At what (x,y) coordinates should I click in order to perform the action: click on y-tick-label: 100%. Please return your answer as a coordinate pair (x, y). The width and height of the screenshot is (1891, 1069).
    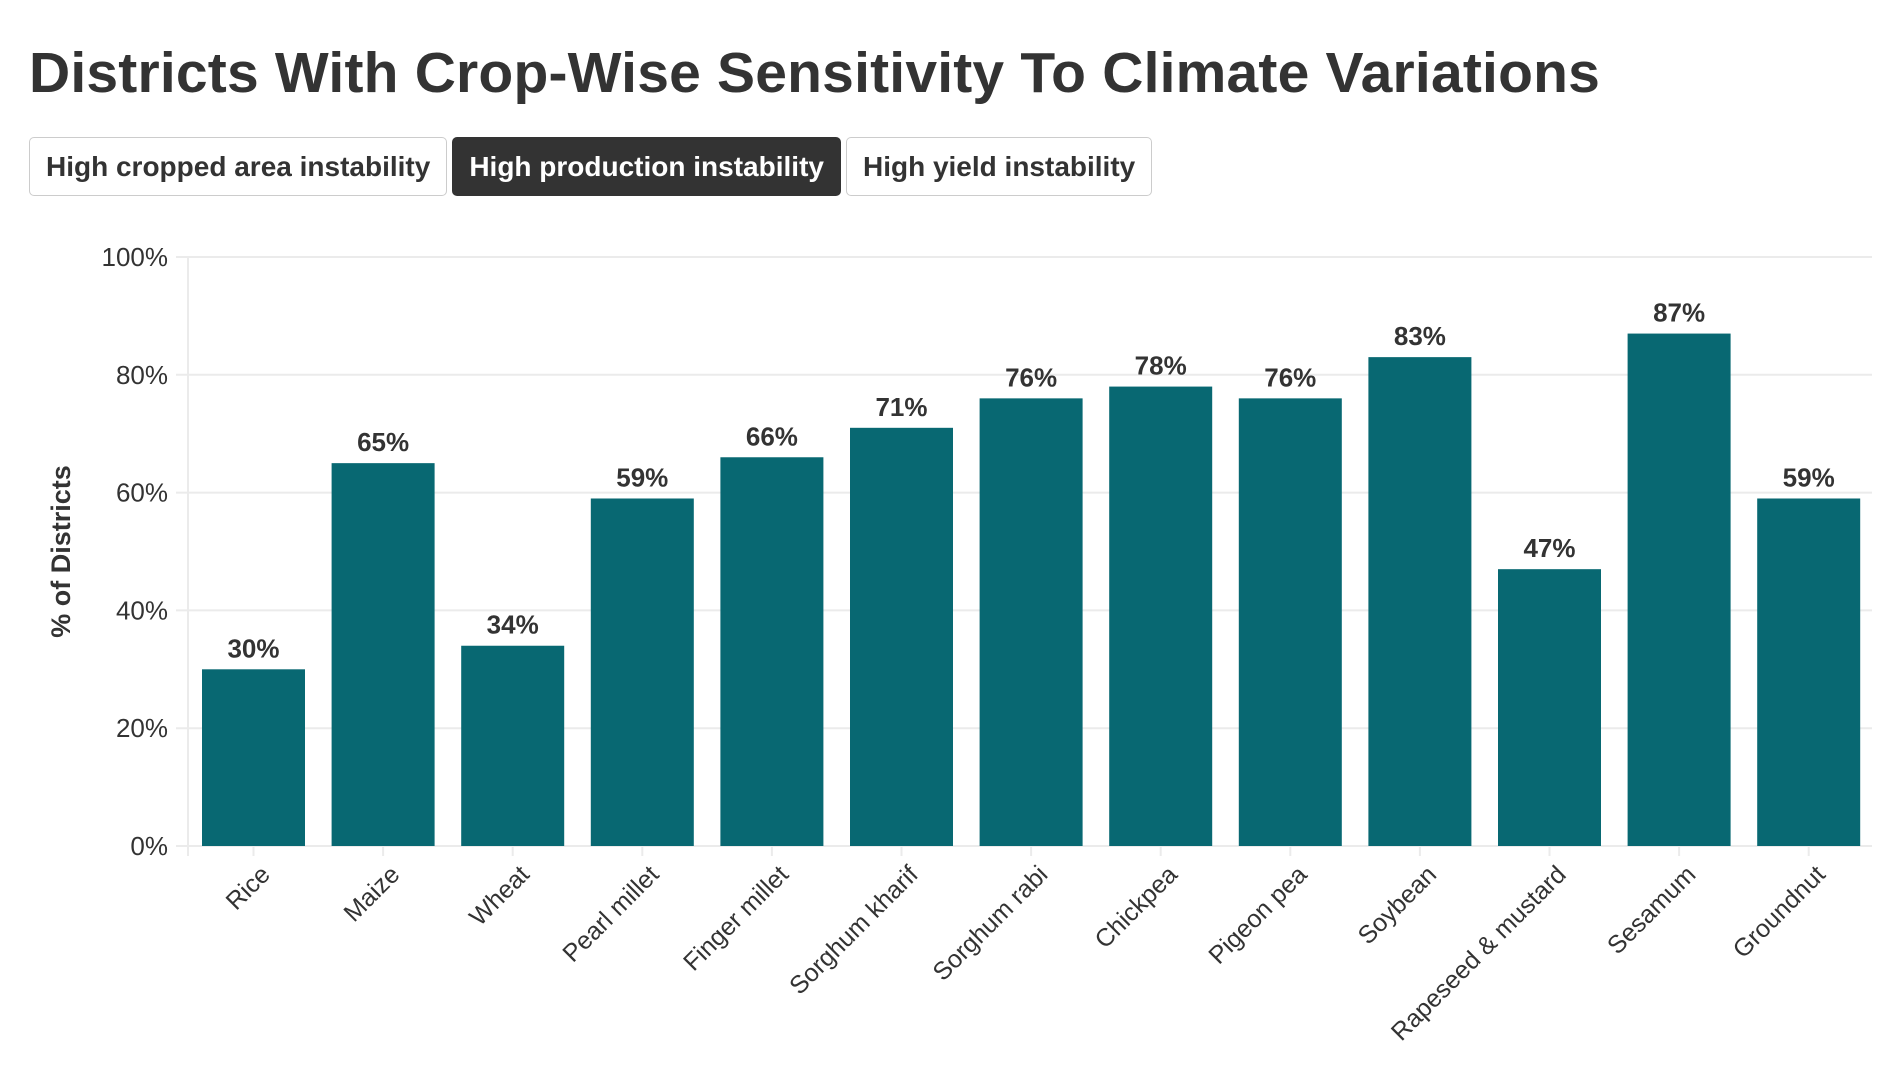
    Looking at the image, I should click on (135, 257).